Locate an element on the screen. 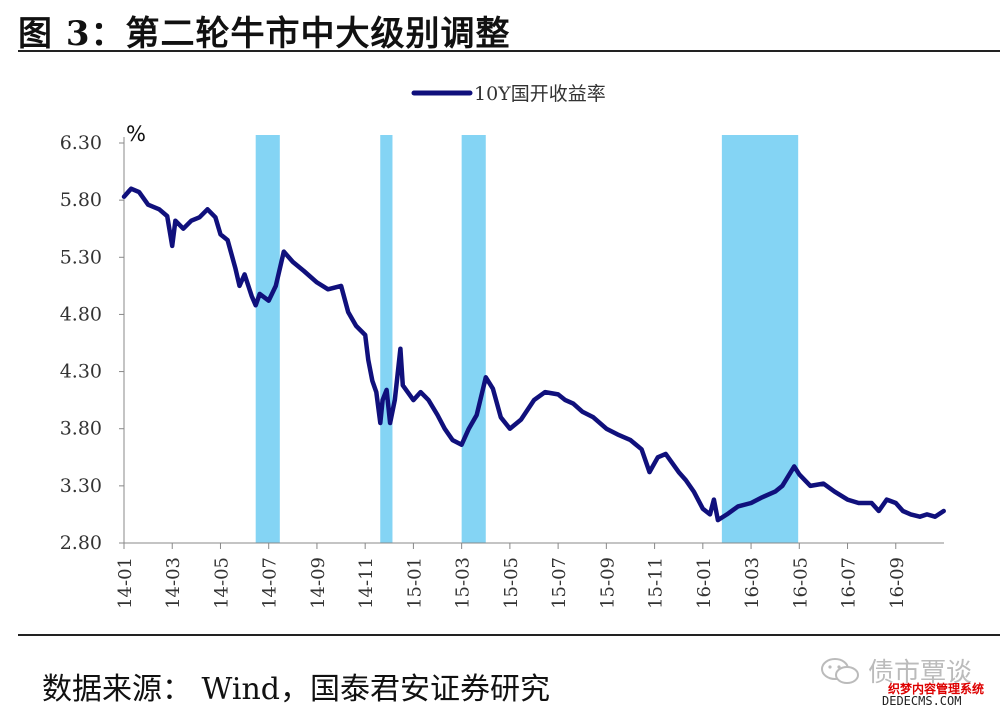 This screenshot has width=1000, height=712. x-tick-label: 15-09 is located at coordinates (607, 583).